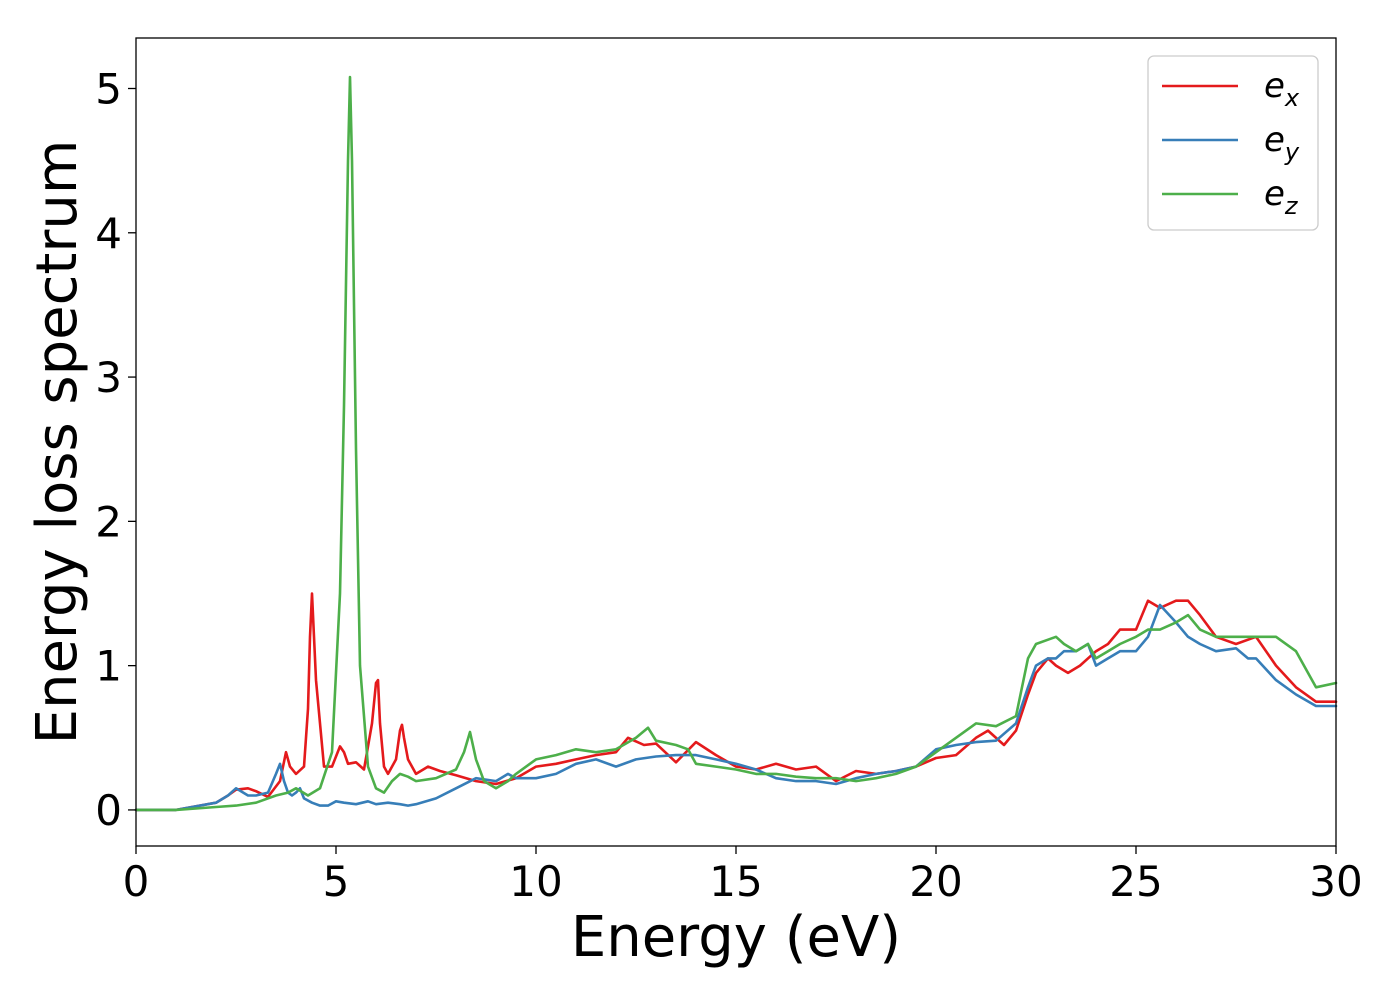 The height and width of the screenshot is (1000, 1400). Describe the element at coordinates (1292, 98) in the screenshot. I see `legend-label-subscript: x` at that location.